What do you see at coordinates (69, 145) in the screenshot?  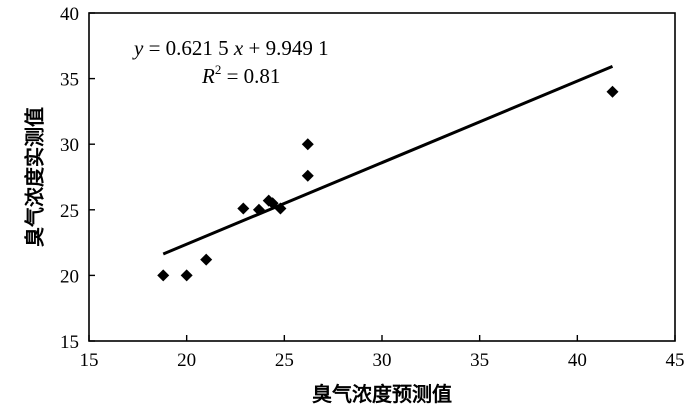 I see `y-tick-label: 30` at bounding box center [69, 145].